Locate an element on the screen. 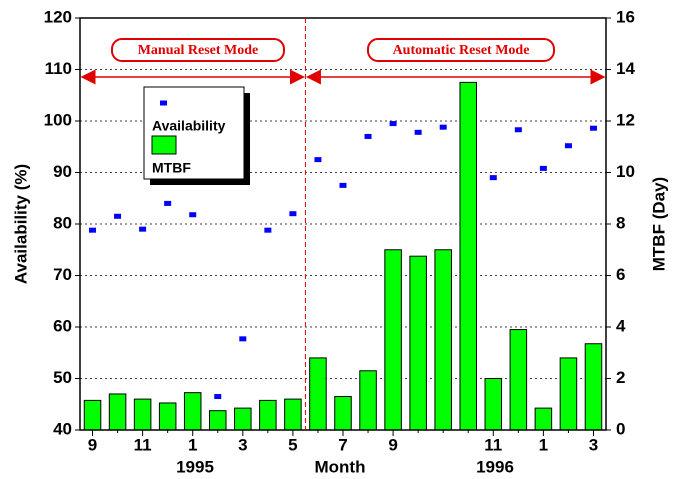  y2-tick-label: 6 is located at coordinates (620, 274).